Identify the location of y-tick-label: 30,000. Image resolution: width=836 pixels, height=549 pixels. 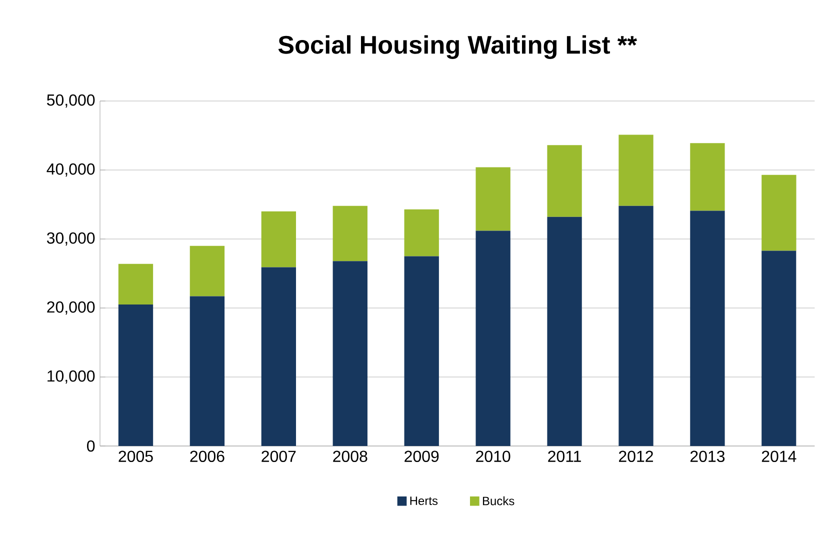
(70, 239).